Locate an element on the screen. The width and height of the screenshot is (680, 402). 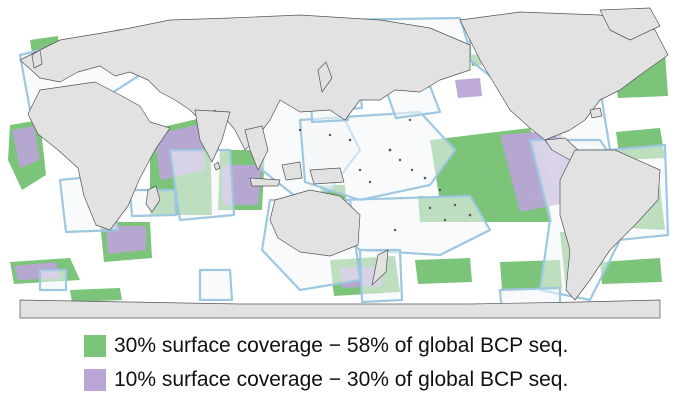
madagascar is located at coordinates (153, 199).